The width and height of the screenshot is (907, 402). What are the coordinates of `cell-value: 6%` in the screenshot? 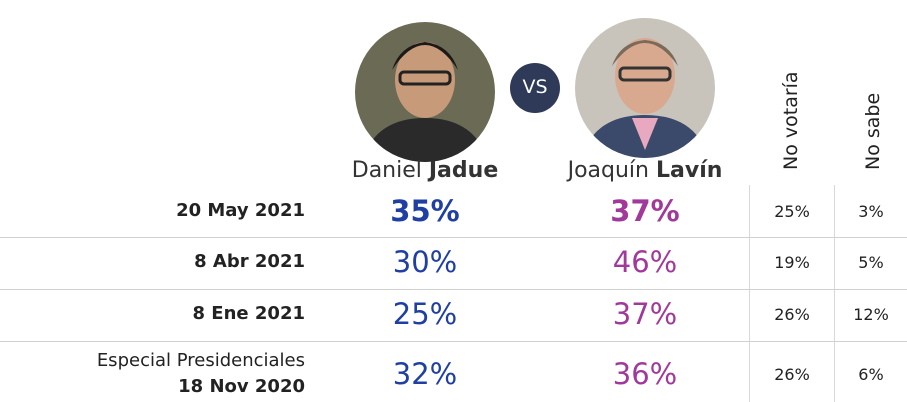 It's located at (871, 375).